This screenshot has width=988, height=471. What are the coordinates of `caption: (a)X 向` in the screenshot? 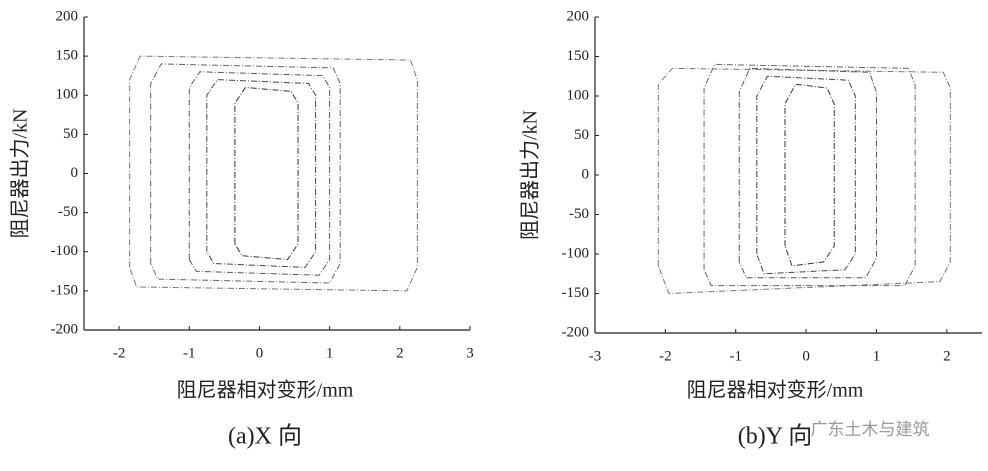 It's located at (265, 436).